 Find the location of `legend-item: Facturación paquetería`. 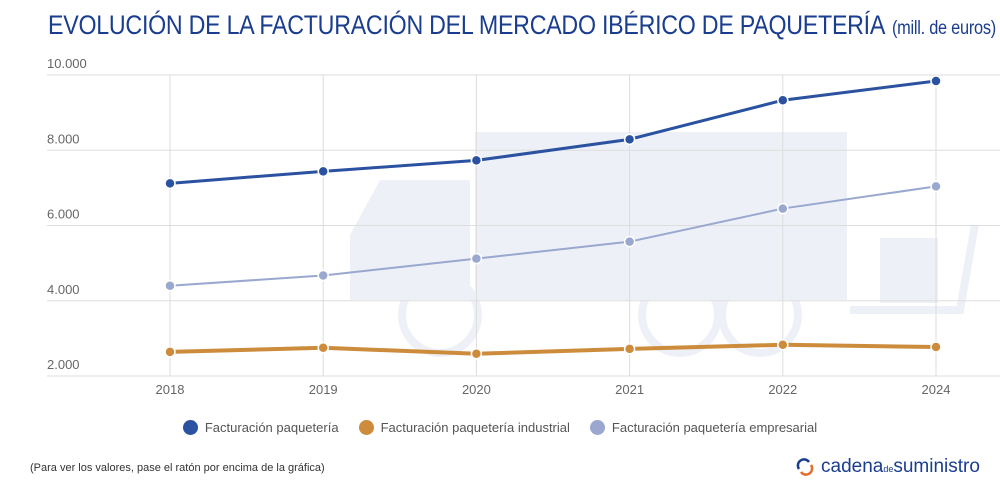

legend-item: Facturación paquetería is located at coordinates (260, 427).